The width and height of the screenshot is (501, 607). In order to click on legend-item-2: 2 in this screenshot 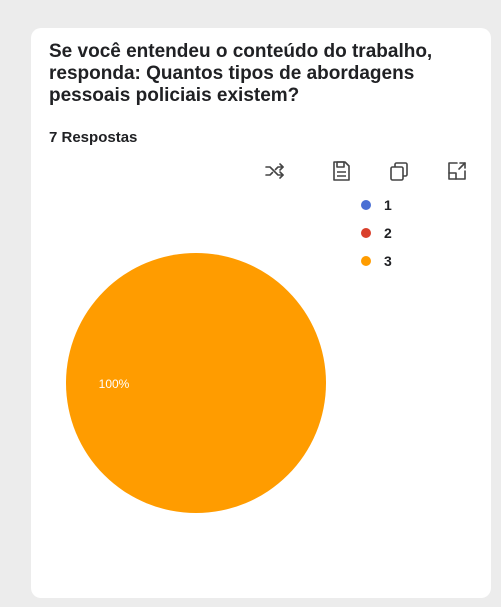, I will do `click(376, 233)`.